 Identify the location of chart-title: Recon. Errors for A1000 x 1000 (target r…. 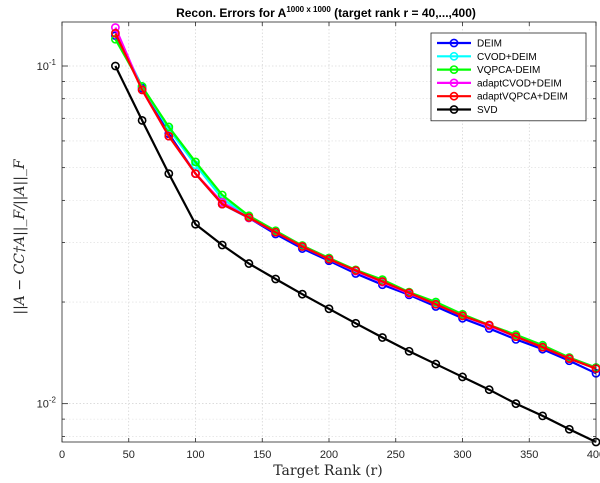
(326, 12).